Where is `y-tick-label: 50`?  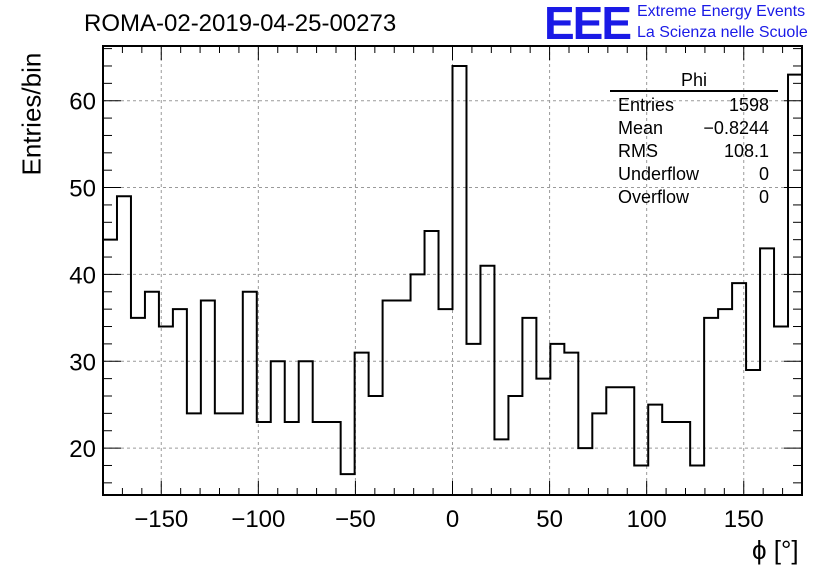
y-tick-label: 50 is located at coordinates (82, 189).